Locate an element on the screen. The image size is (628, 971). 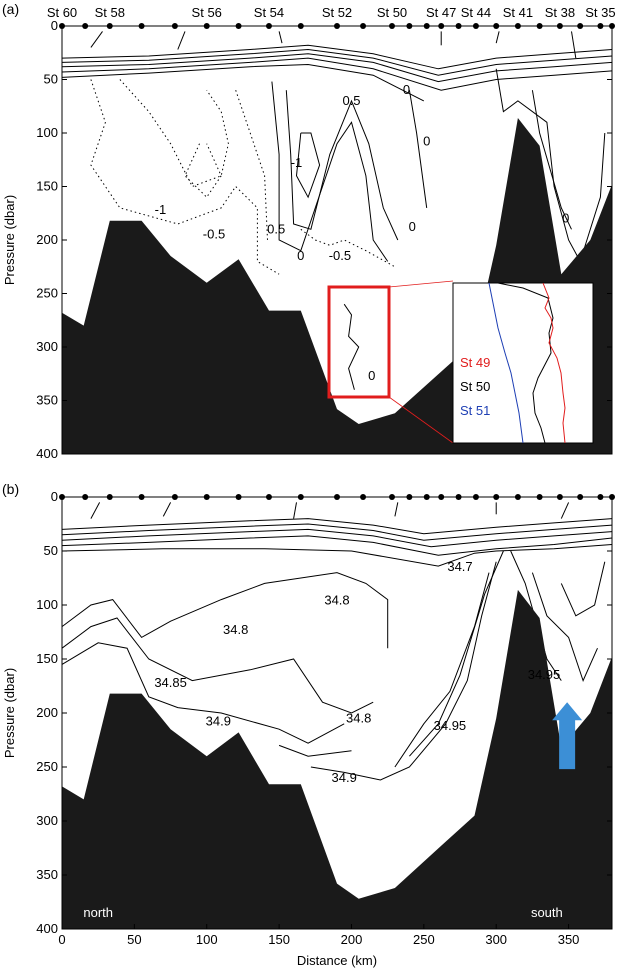
inset-series-line is located at coordinates (506, 363).